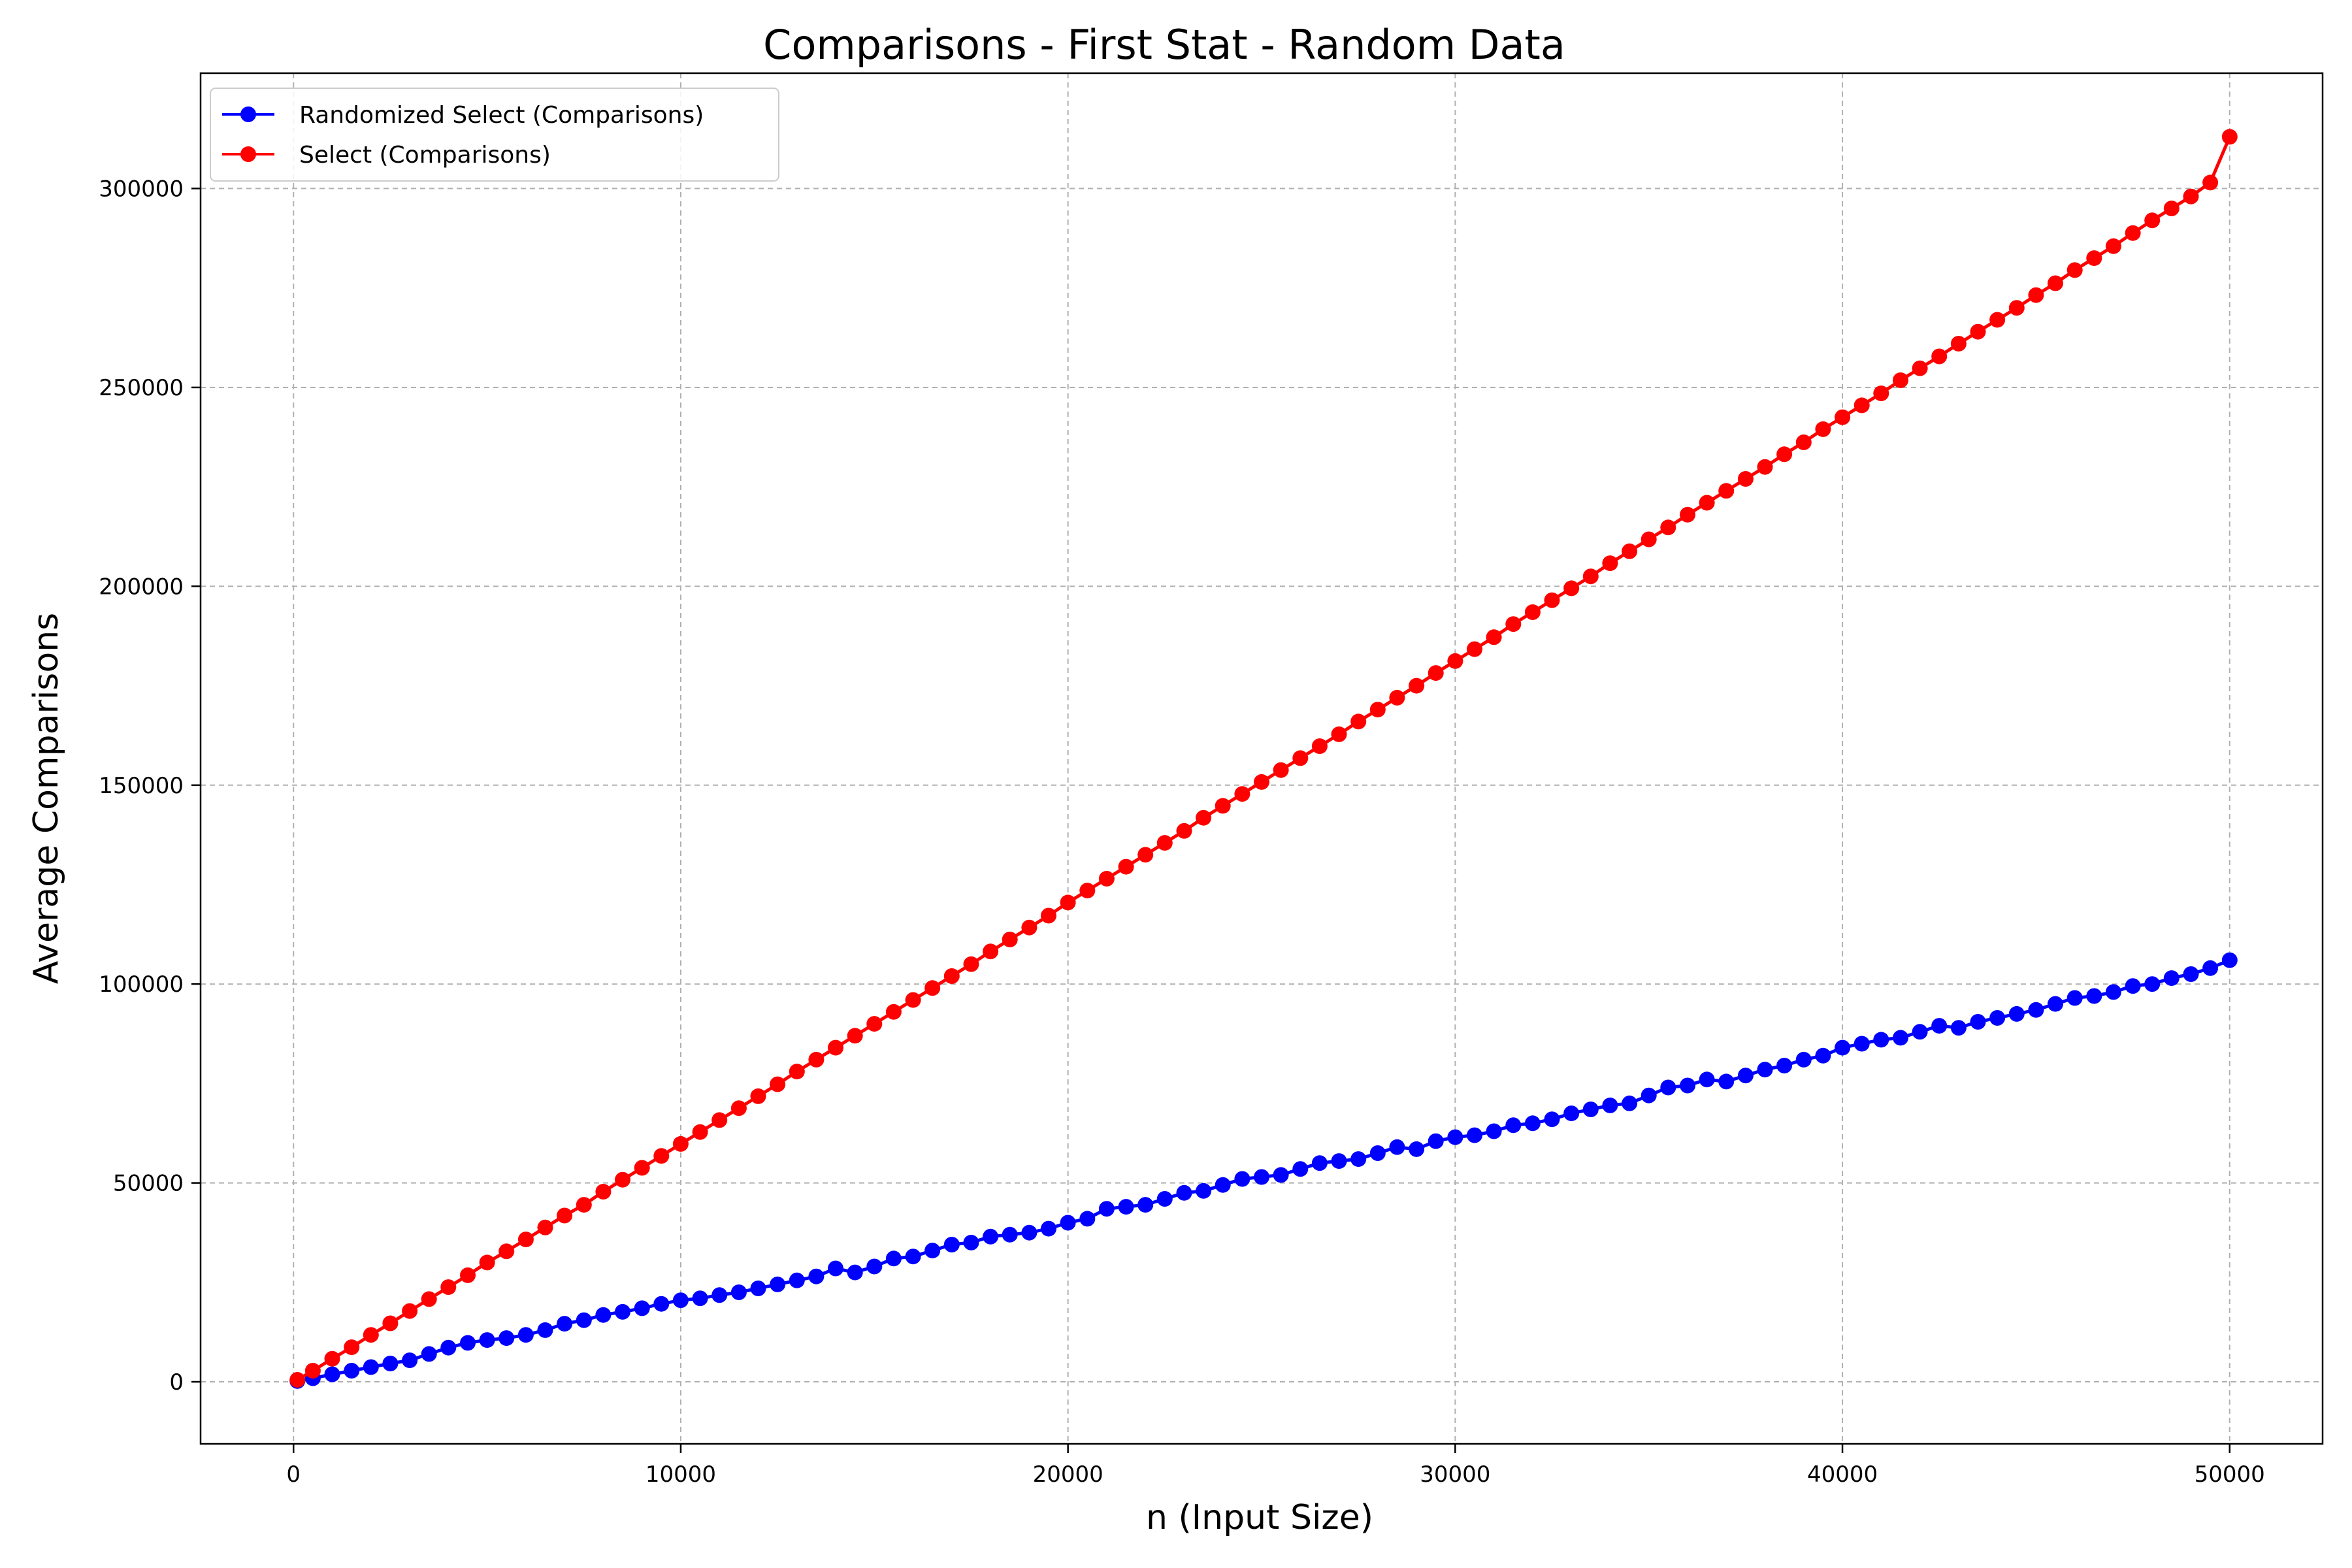 Image resolution: width=2352 pixels, height=1568 pixels. What do you see at coordinates (248, 114) in the screenshot?
I see `legend-marker-randomized` at bounding box center [248, 114].